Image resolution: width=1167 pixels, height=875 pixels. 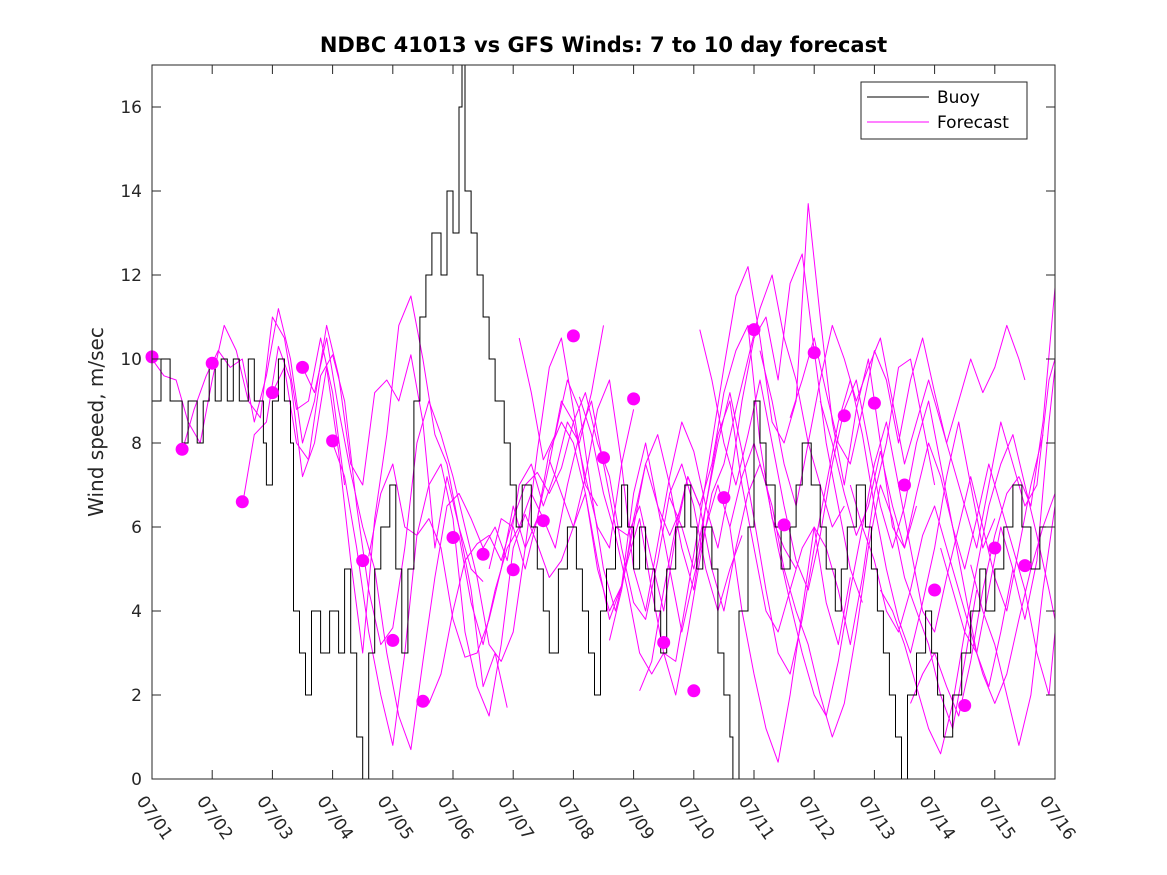 What do you see at coordinates (136, 696) in the screenshot?
I see `y-tick-label: 2` at bounding box center [136, 696].